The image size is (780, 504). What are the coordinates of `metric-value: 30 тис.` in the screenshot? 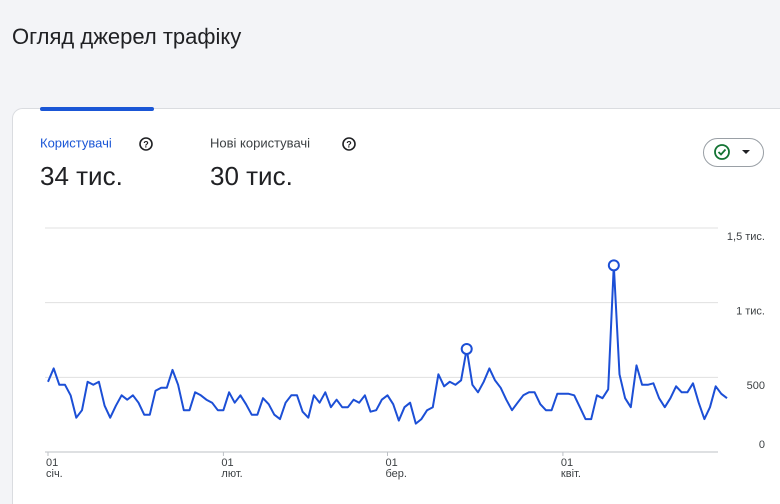 It's located at (251, 176).